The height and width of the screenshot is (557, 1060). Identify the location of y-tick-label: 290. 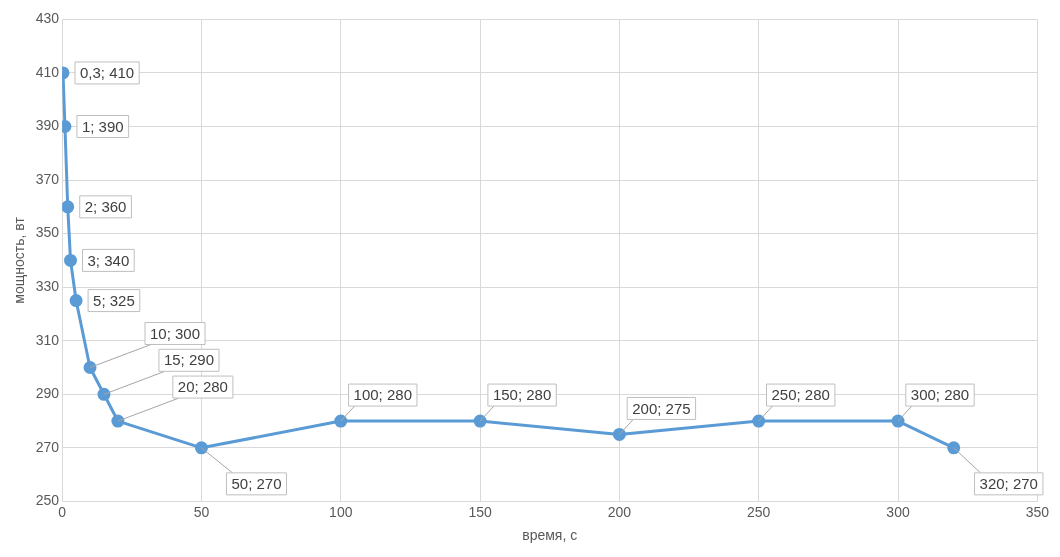
(47, 393).